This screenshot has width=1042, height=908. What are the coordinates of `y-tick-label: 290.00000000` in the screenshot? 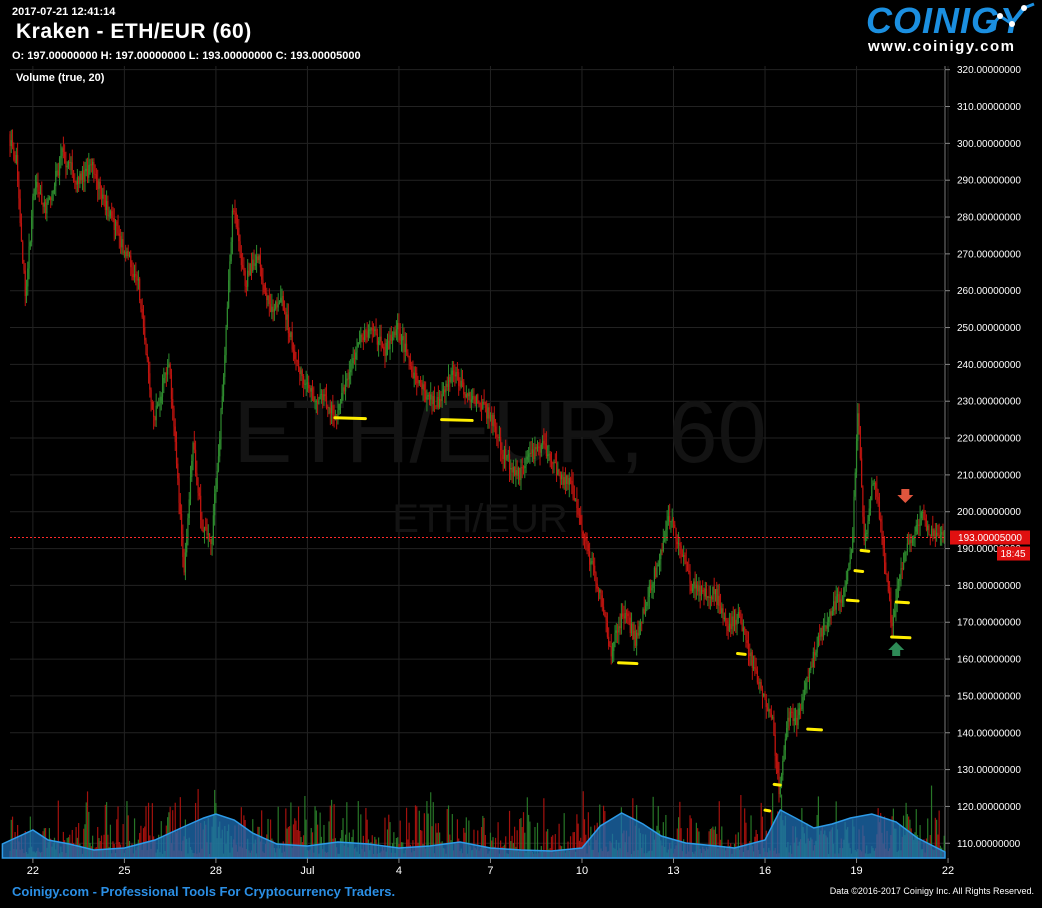 It's located at (989, 181).